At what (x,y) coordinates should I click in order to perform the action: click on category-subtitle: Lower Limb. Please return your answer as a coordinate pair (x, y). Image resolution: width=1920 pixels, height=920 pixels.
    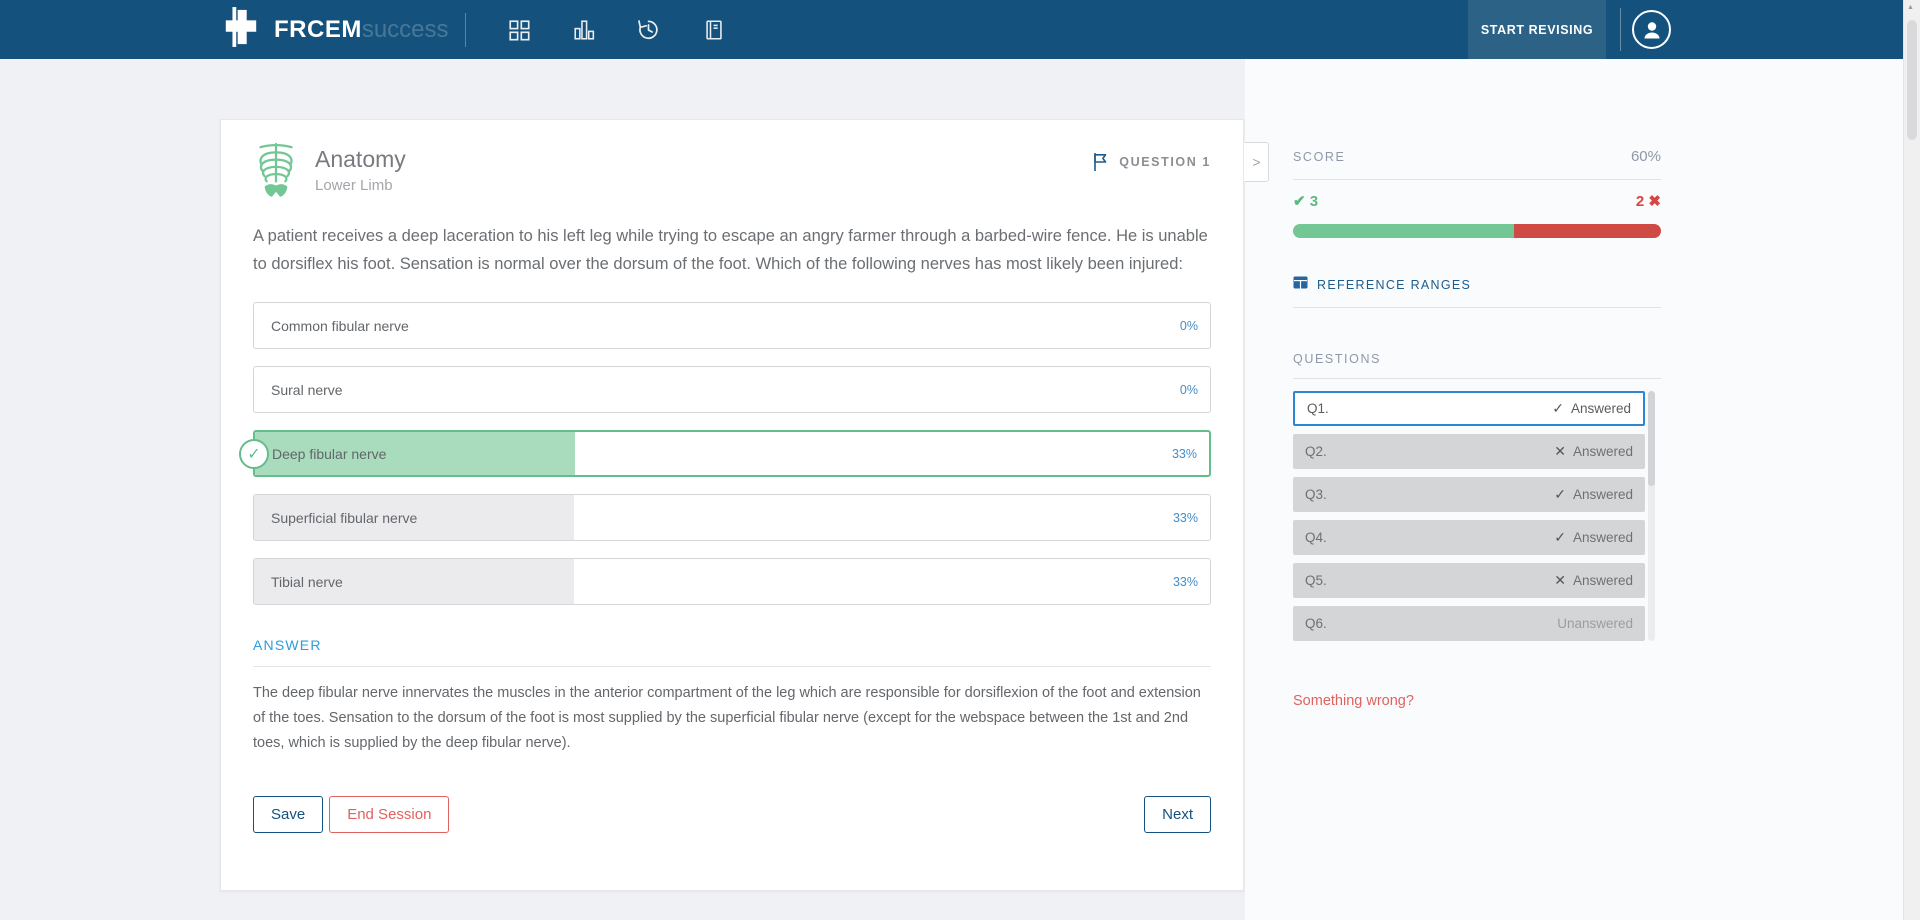
    Looking at the image, I should click on (354, 185).